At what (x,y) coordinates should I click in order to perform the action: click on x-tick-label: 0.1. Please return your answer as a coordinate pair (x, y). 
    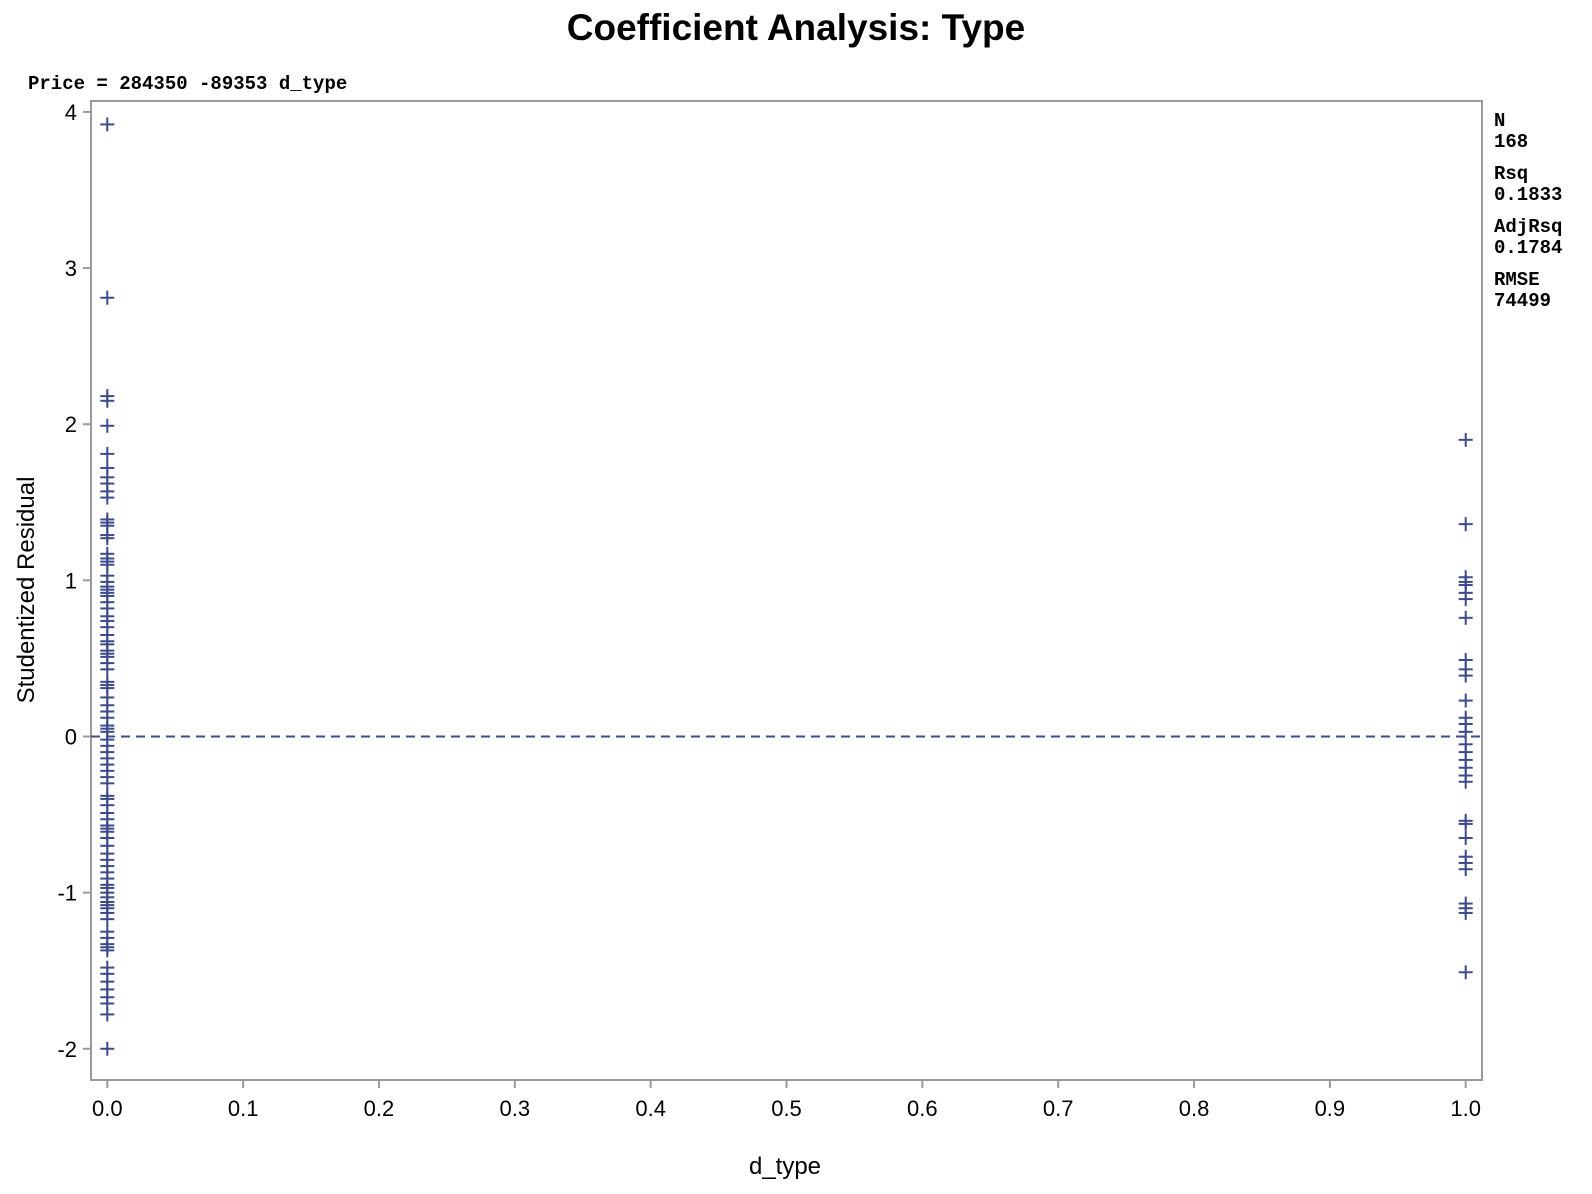
    Looking at the image, I should click on (243, 1108).